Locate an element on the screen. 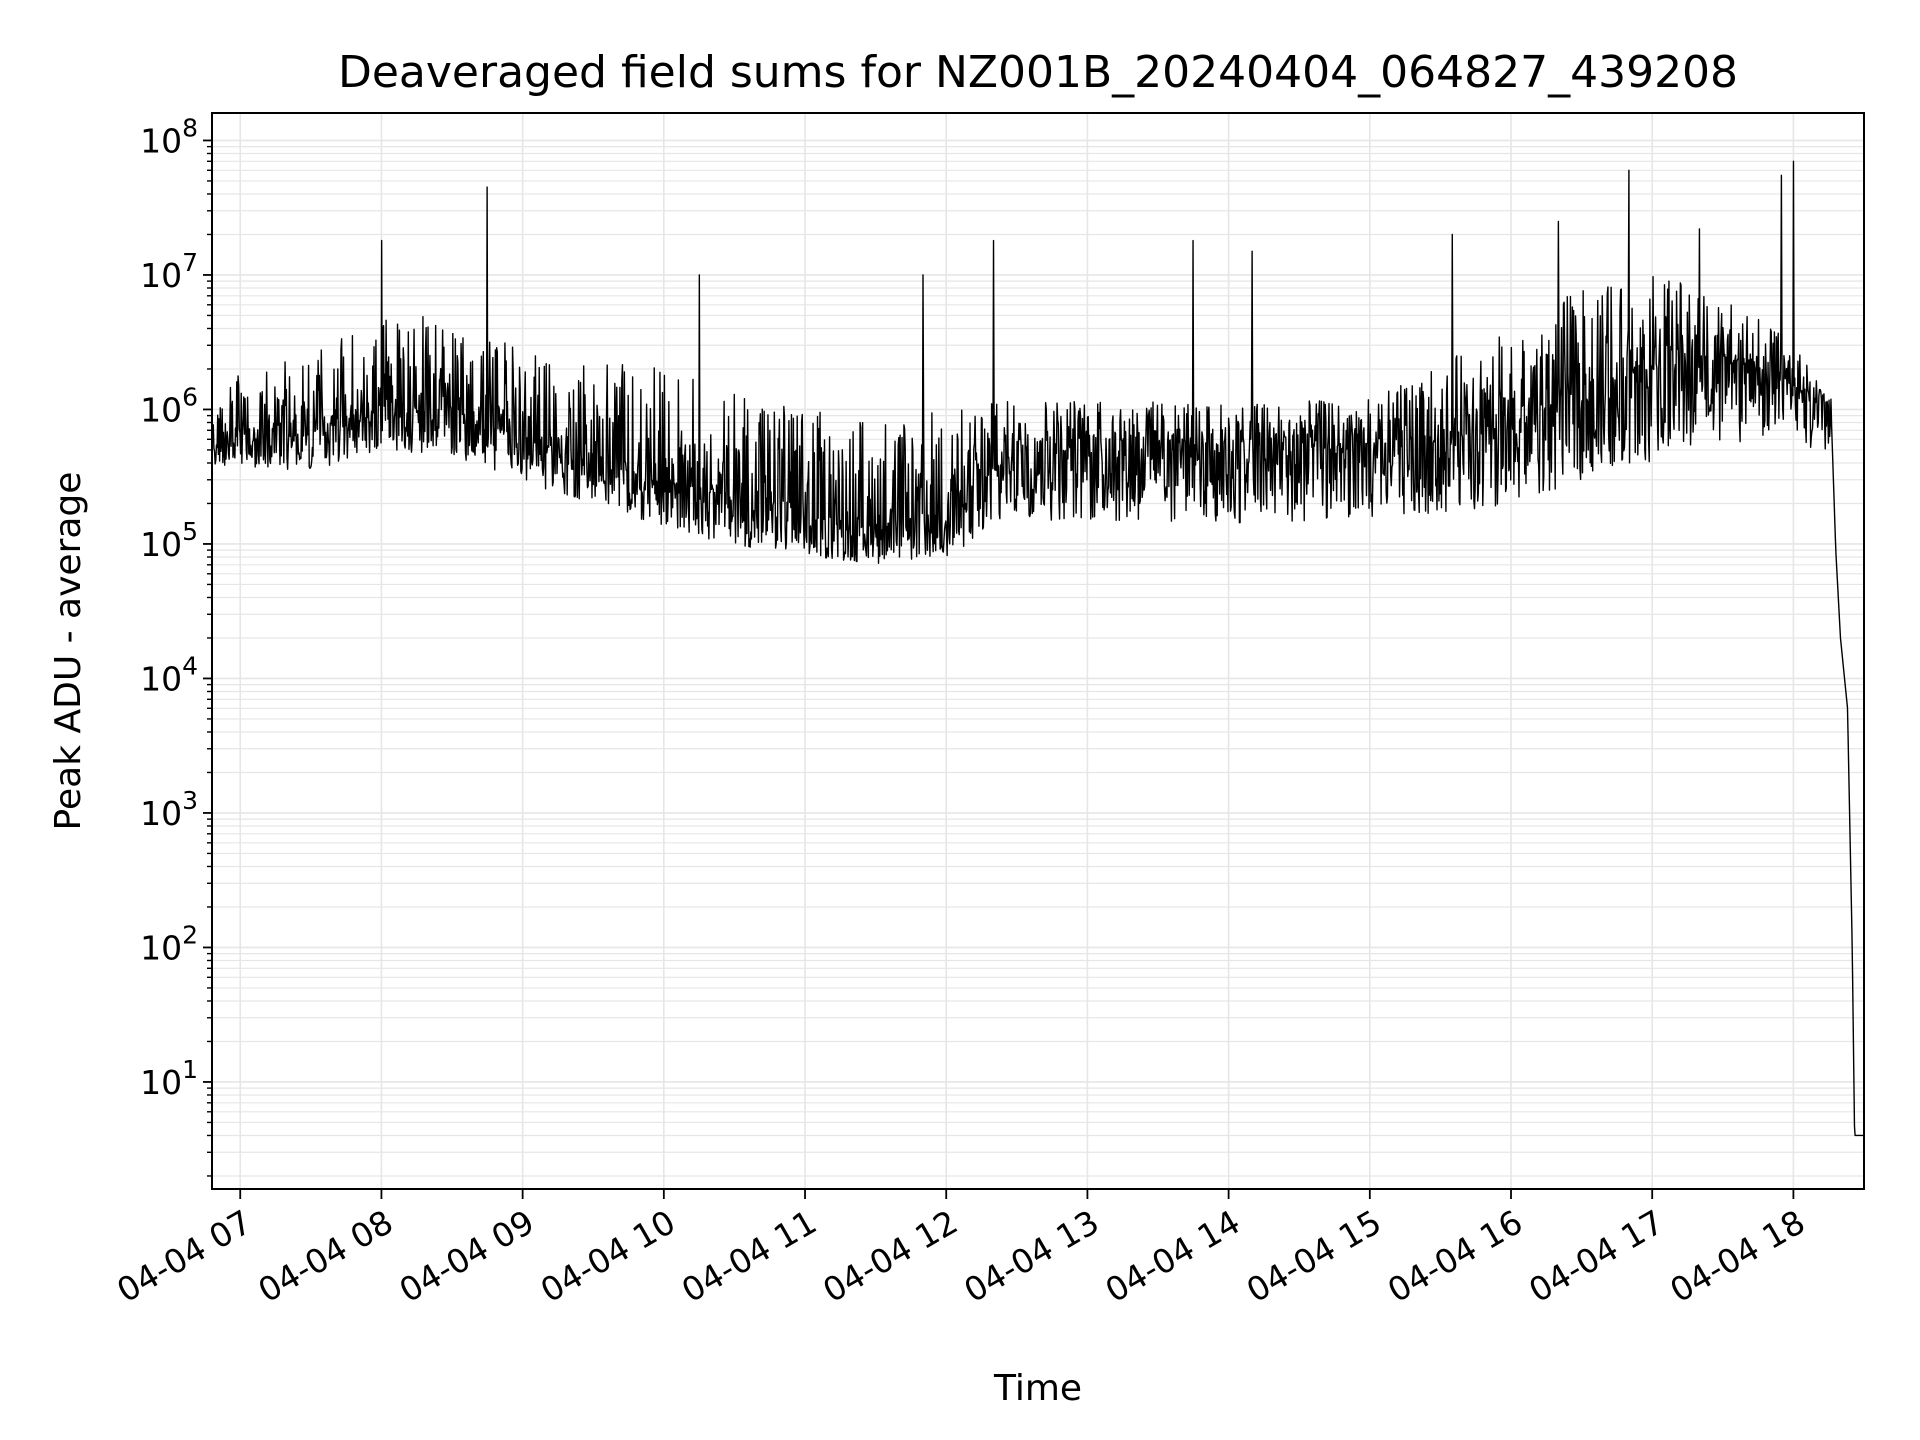 This screenshot has width=1920, height=1440. y-tick-label: 10⁴ is located at coordinates (169, 674).